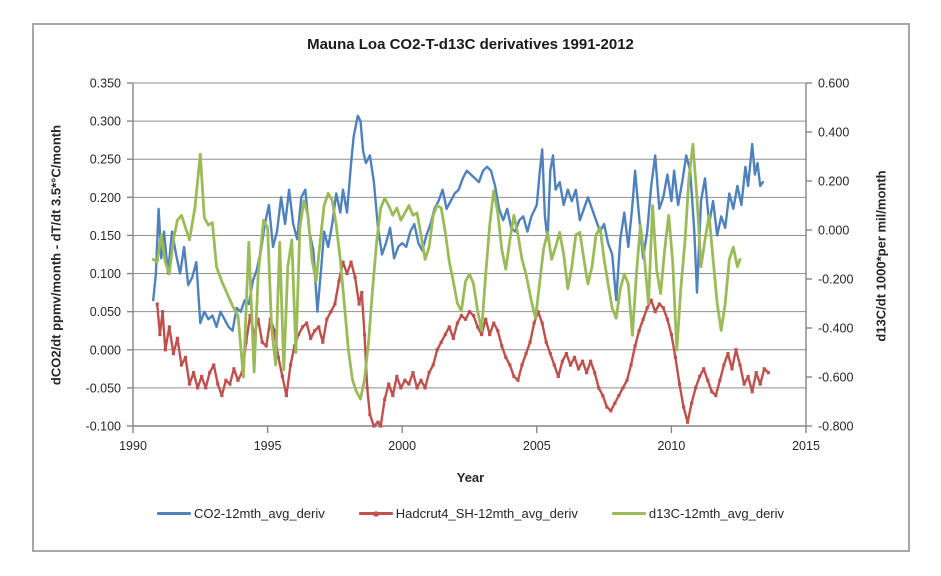  What do you see at coordinates (833, 133) in the screenshot?
I see `y-axis-tick-label-right: 0.400` at bounding box center [833, 133].